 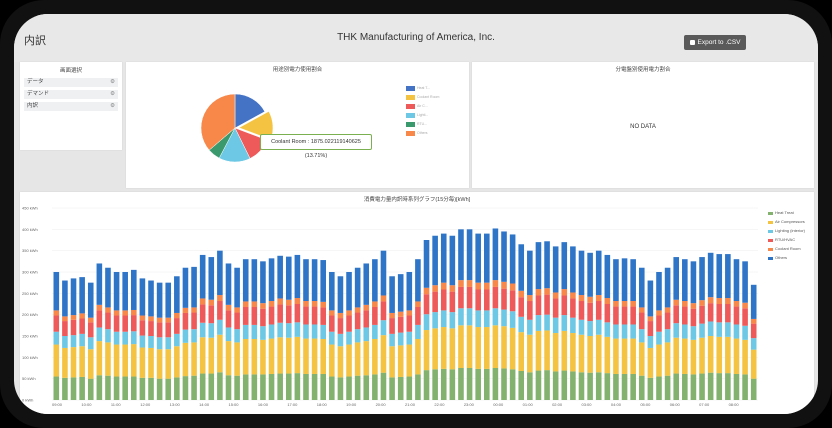 What do you see at coordinates (791, 259) in the screenshot?
I see `bar-legend-item: Others` at bounding box center [791, 259].